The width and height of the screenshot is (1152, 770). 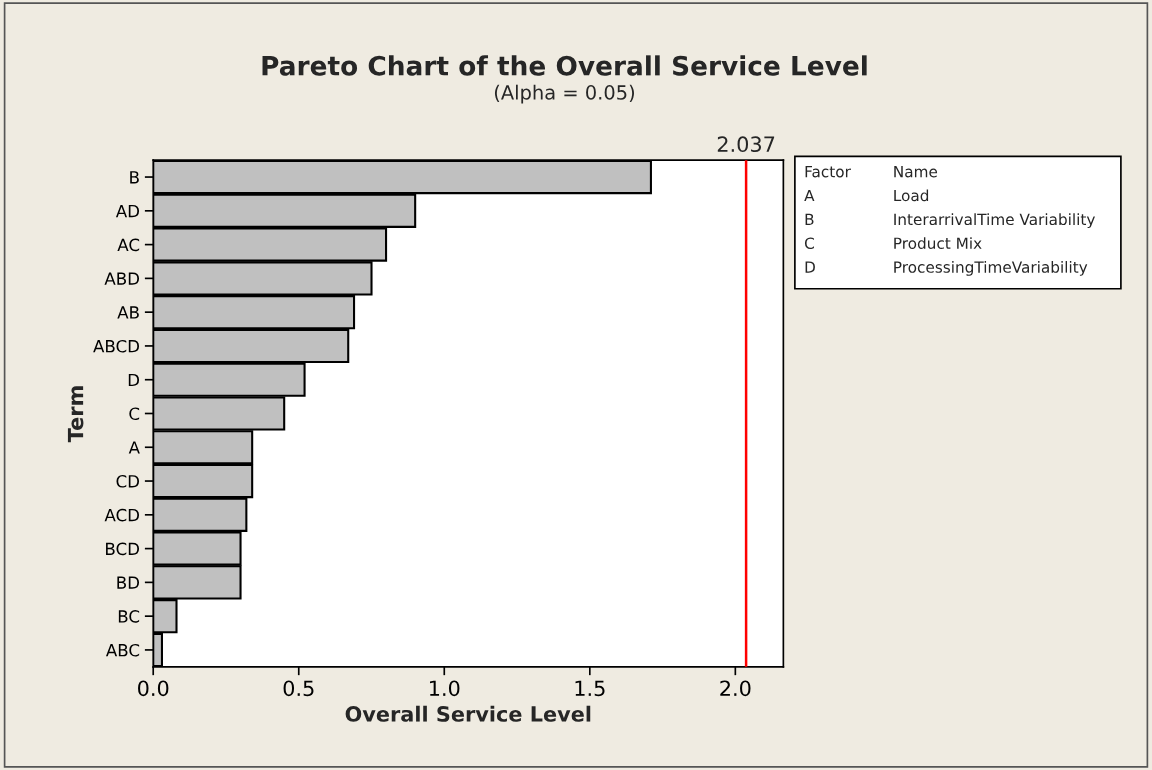 What do you see at coordinates (128, 582) in the screenshot?
I see `y-tick-label: BD` at bounding box center [128, 582].